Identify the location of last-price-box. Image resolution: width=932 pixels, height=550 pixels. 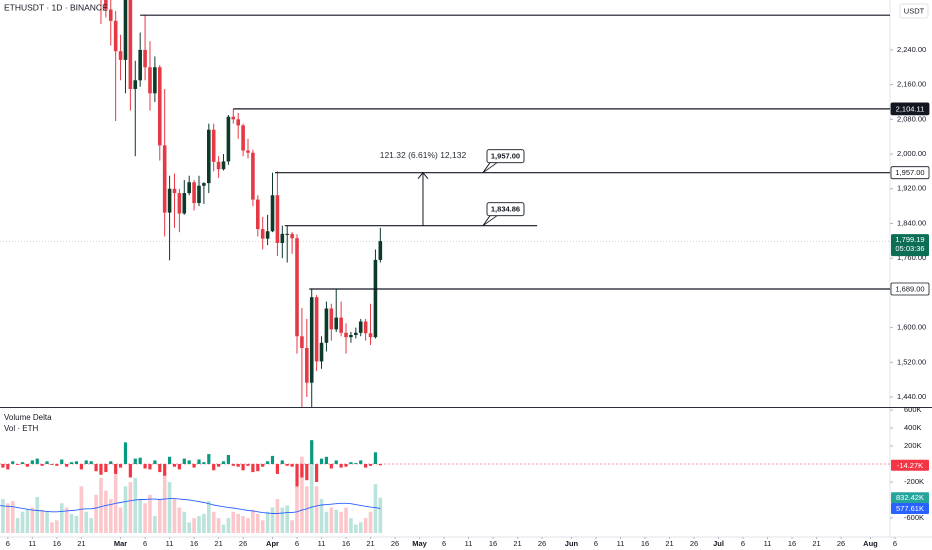
(910, 245).